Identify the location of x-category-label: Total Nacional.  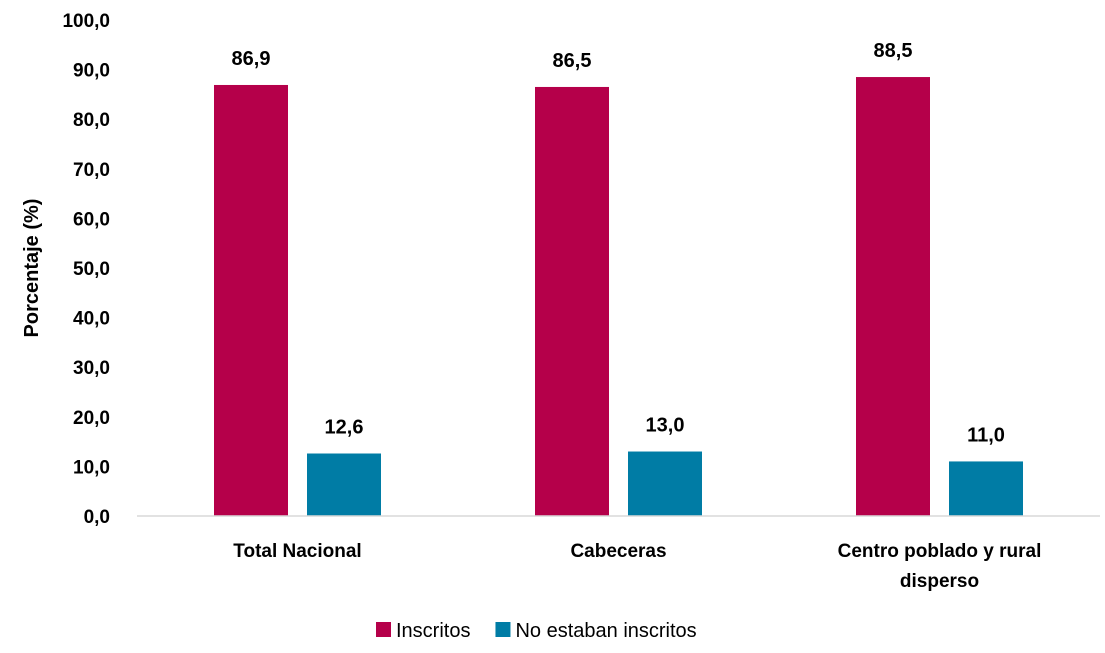
(297, 551).